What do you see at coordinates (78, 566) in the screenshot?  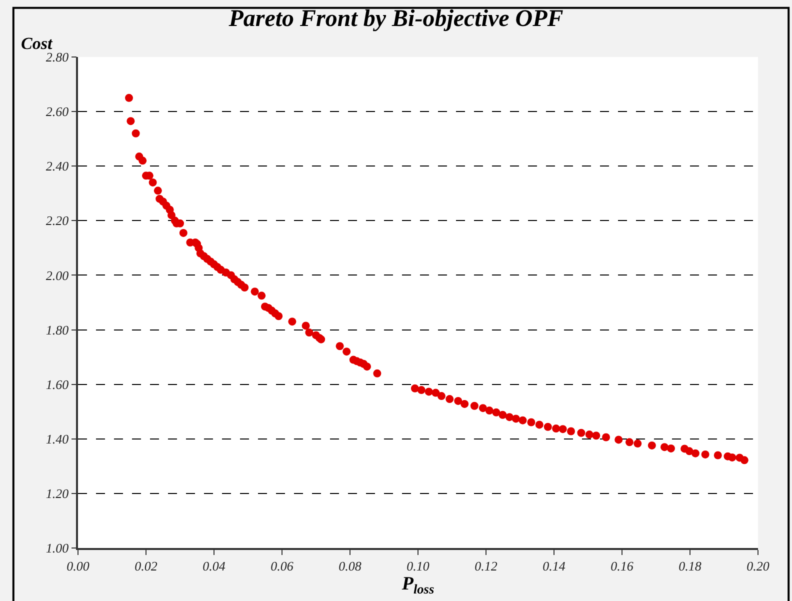 I see `x-tick-label: 0.00` at bounding box center [78, 566].